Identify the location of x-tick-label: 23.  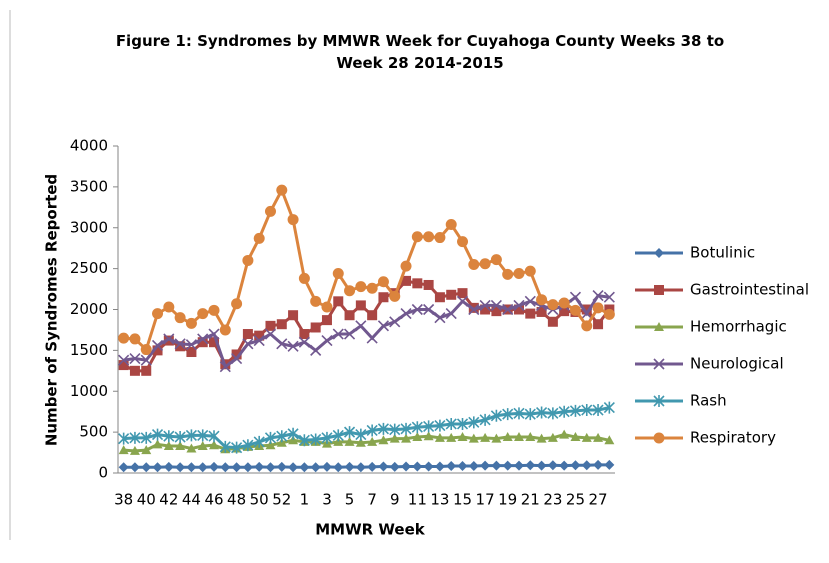
(552, 500).